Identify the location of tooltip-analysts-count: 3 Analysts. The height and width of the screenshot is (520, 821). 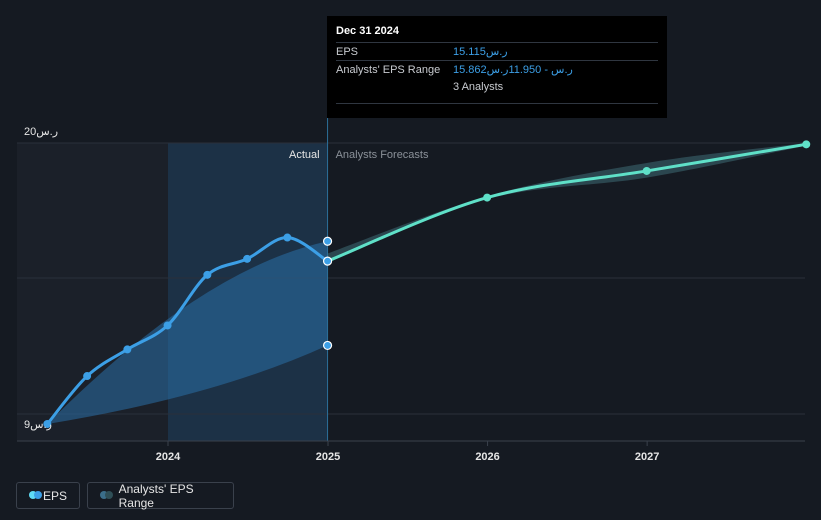
(478, 86).